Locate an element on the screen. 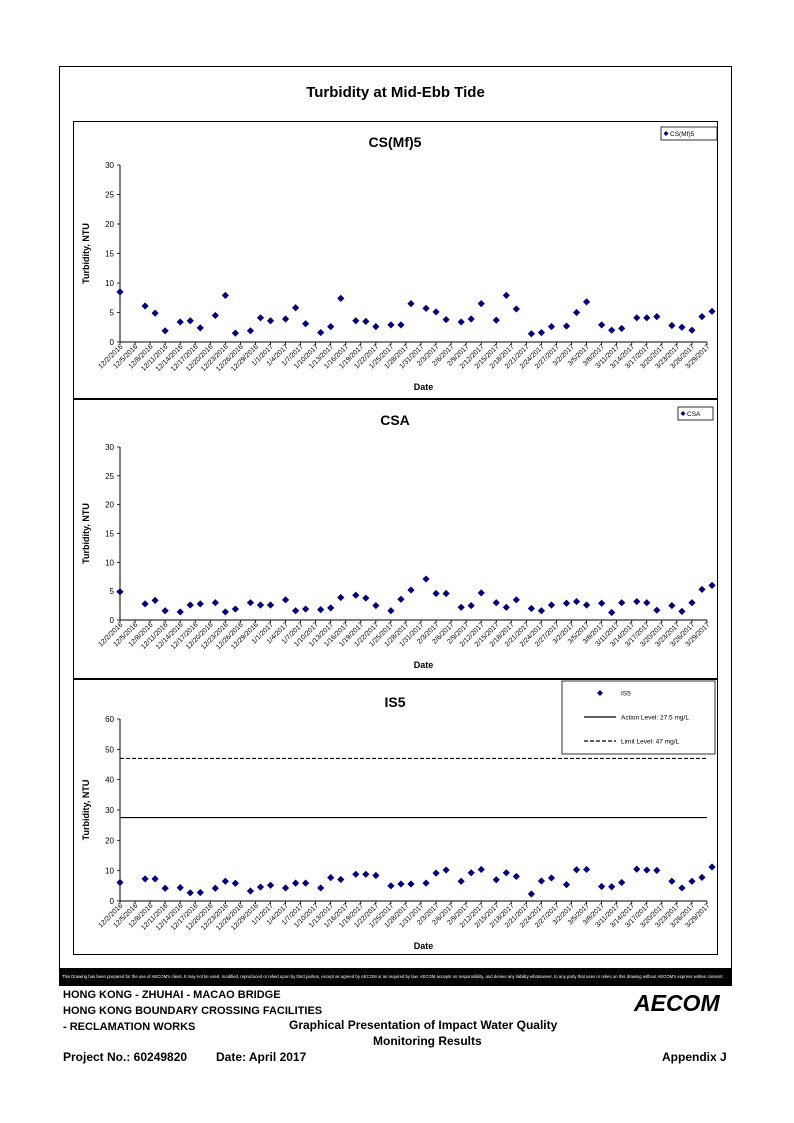  y-tick-label: 20 is located at coordinates (109, 224).